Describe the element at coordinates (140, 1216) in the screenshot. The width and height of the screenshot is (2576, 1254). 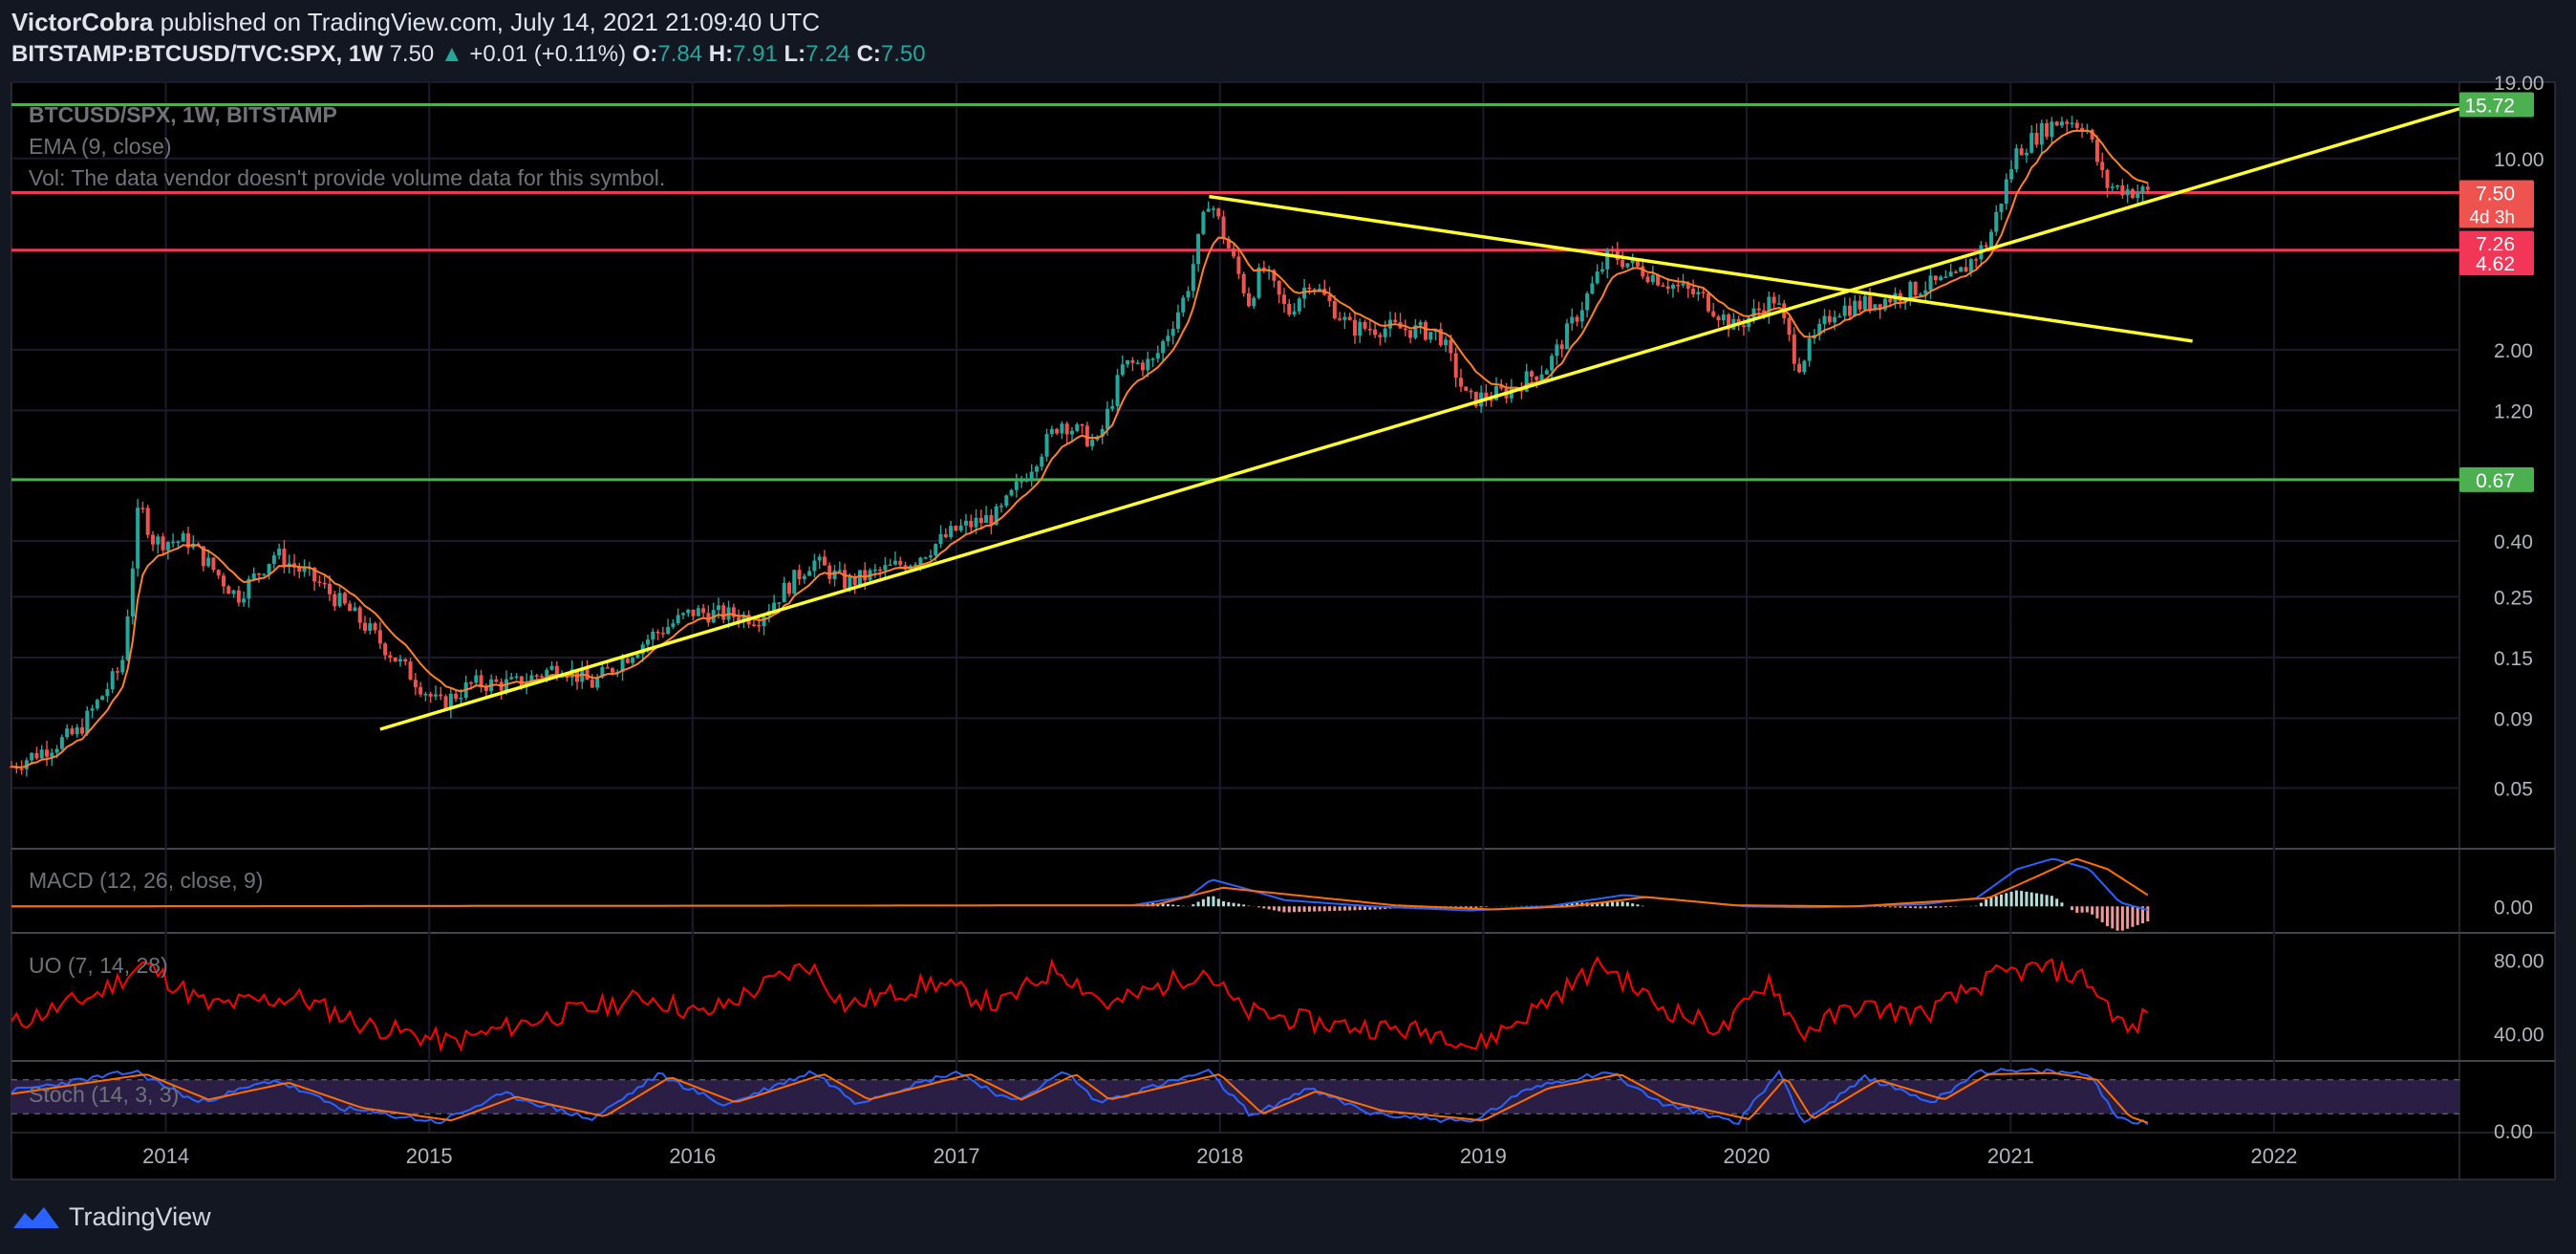
I see `brand-name: TradingView` at that location.